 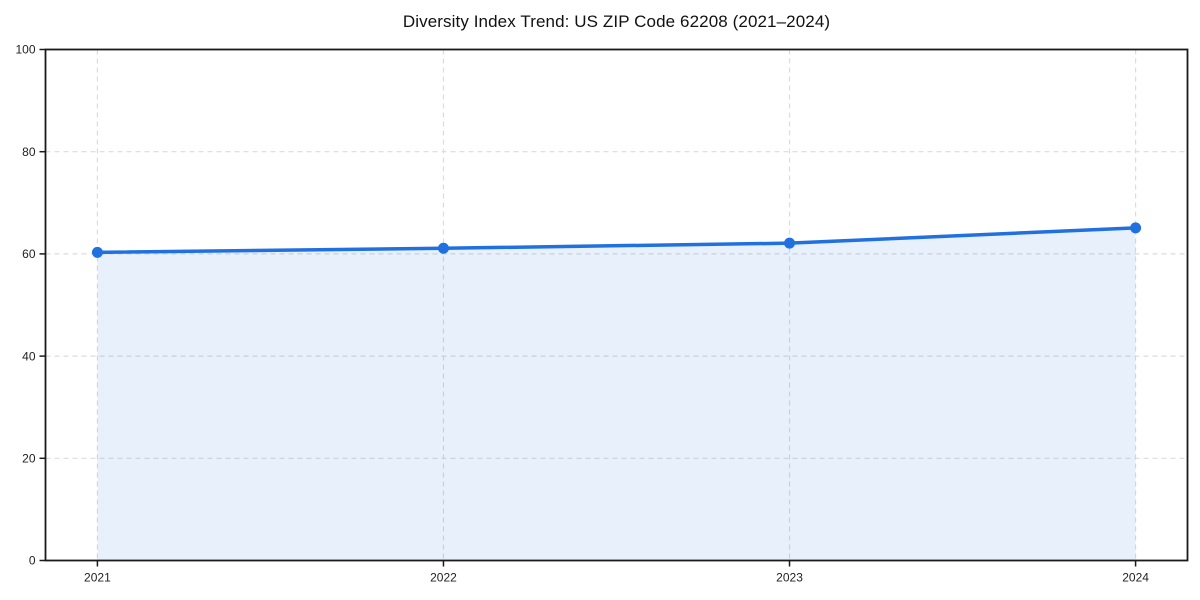 What do you see at coordinates (616, 240) in the screenshot?
I see `trend-line` at bounding box center [616, 240].